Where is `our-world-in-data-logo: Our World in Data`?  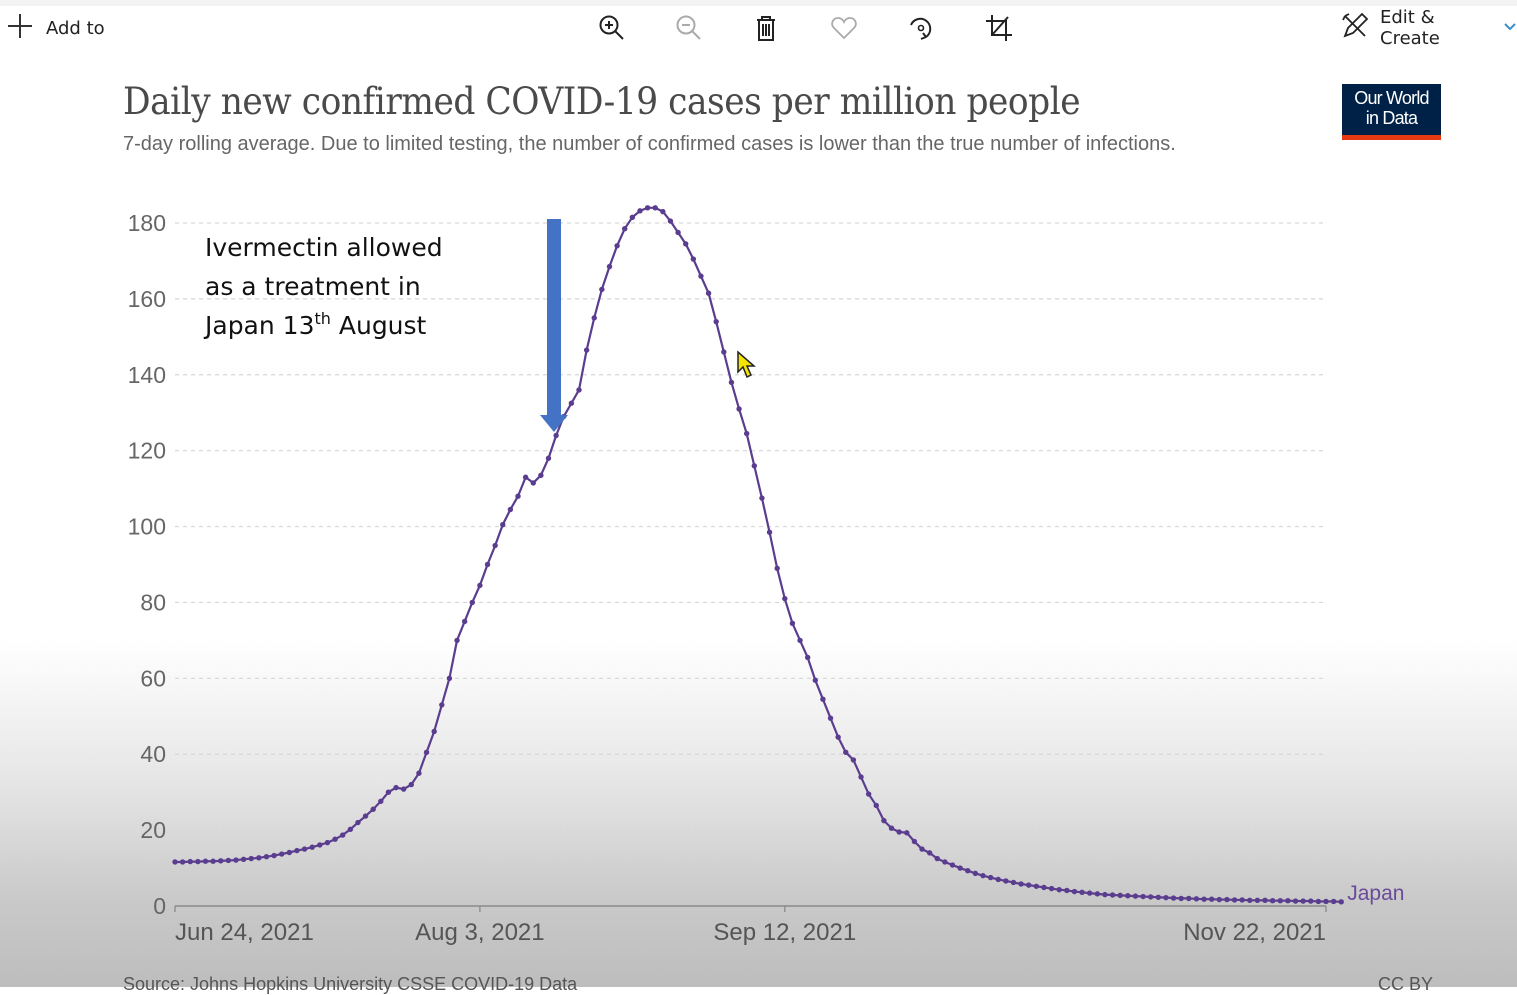 our-world-in-data-logo: Our World in Data is located at coordinates (1391, 112).